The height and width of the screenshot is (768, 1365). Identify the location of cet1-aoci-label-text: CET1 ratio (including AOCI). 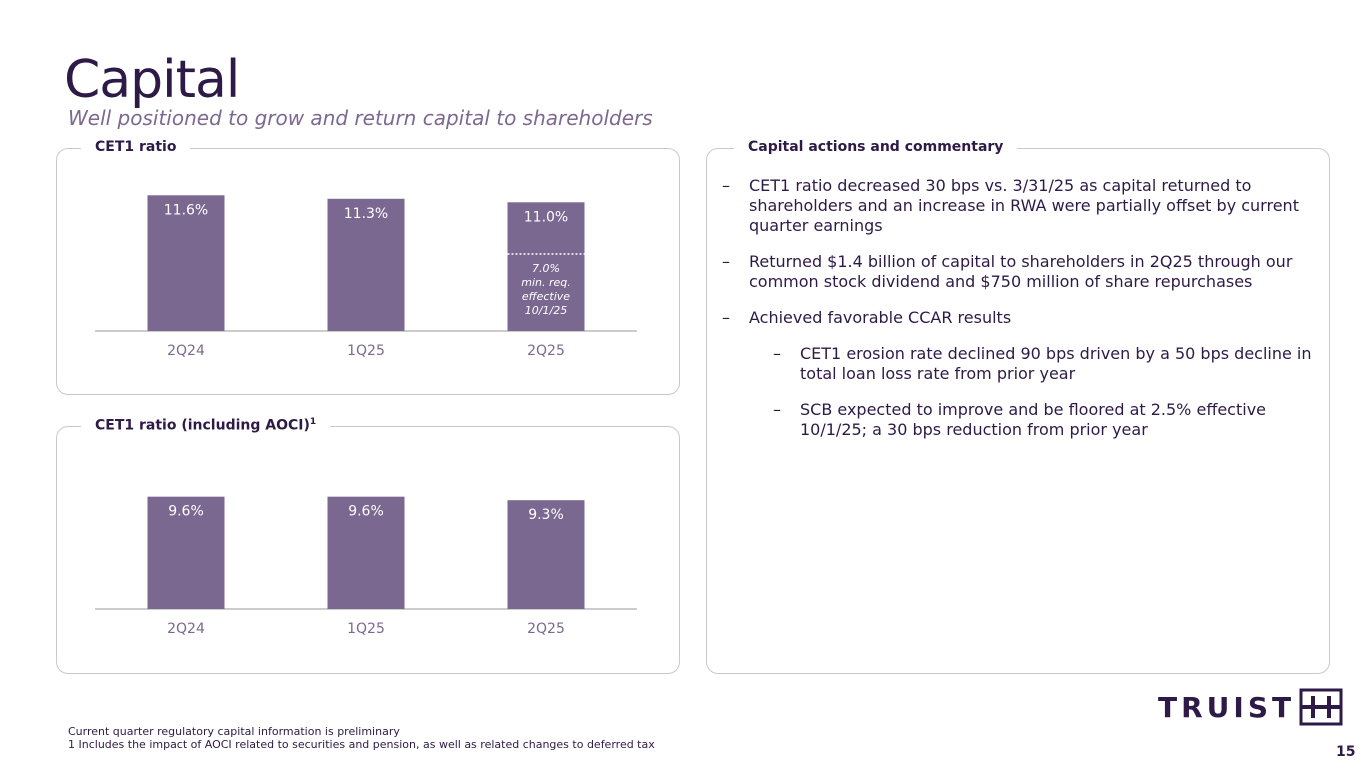
(202, 425).